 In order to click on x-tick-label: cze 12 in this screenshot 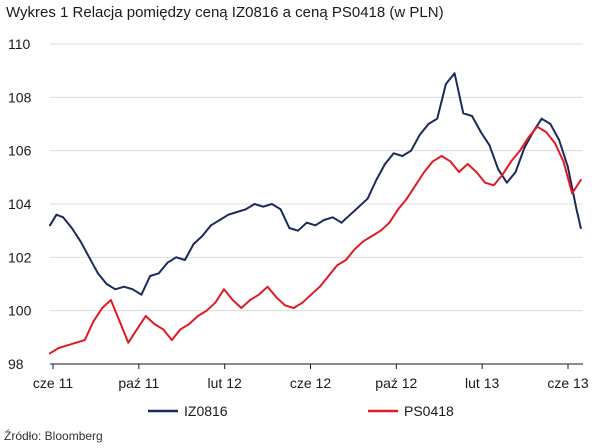, I will do `click(310, 383)`.